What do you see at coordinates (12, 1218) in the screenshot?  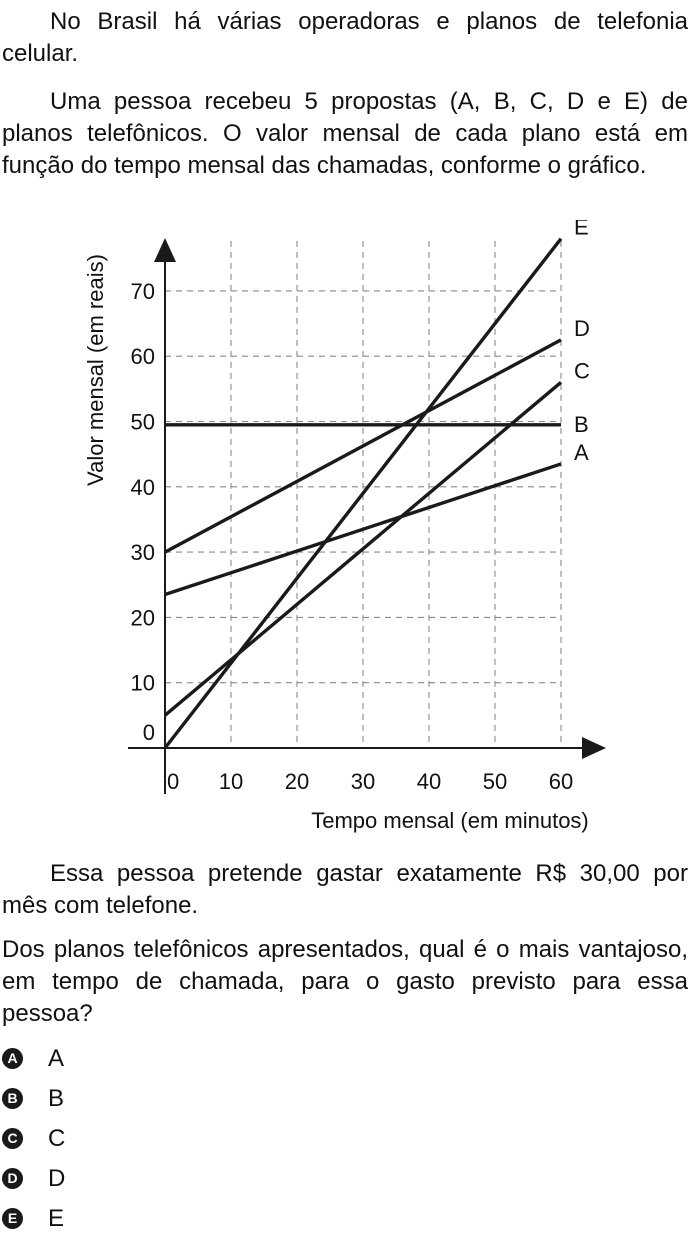 I see `option-e-badge: E` at bounding box center [12, 1218].